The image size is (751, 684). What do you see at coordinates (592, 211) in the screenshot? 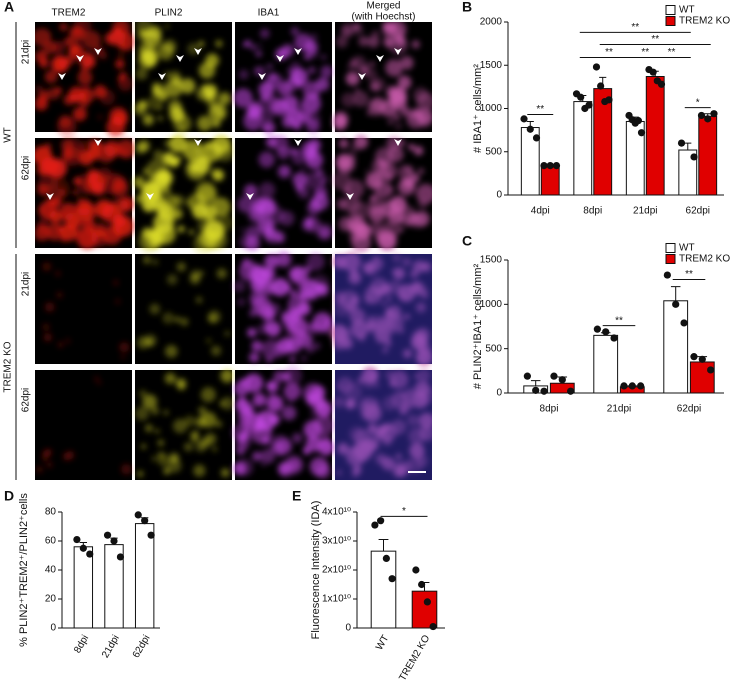
I see `x-tick-label: 8dpi` at bounding box center [592, 211].